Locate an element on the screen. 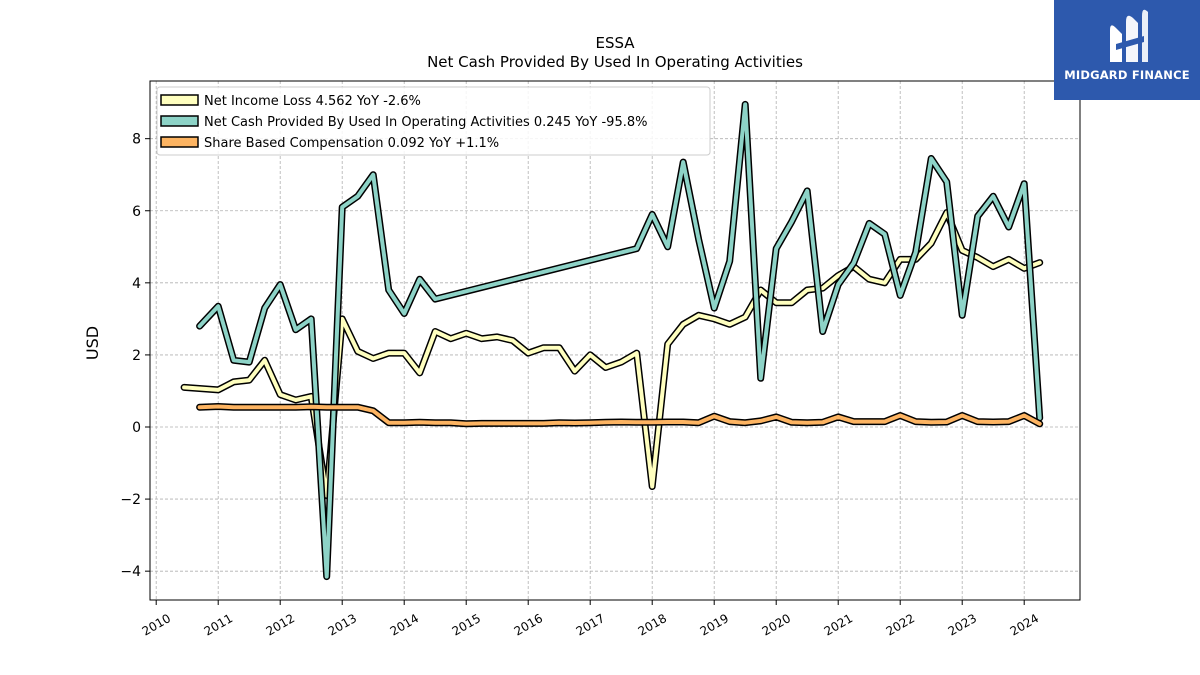  brand-logo: MIDGARD FINANCE is located at coordinates (1127, 50).